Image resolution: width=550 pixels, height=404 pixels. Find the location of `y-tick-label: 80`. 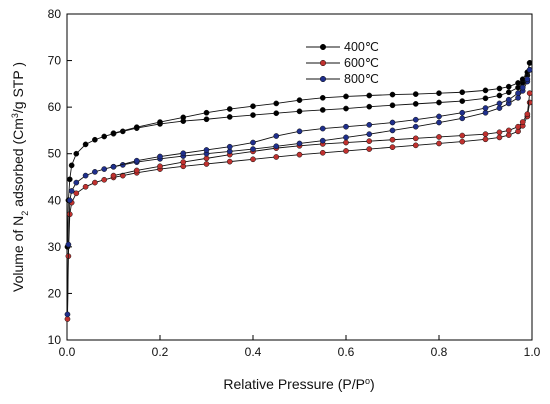

y-tick-label: 80 is located at coordinates (55, 14).